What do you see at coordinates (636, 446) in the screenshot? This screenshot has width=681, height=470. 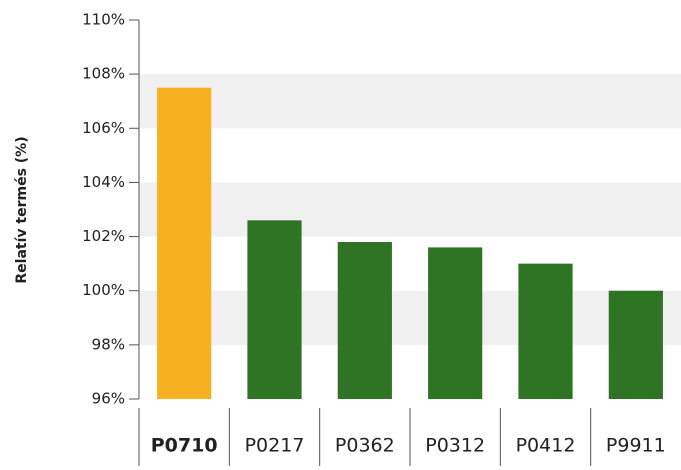 I see `x-tick-label: P9911` at bounding box center [636, 446].